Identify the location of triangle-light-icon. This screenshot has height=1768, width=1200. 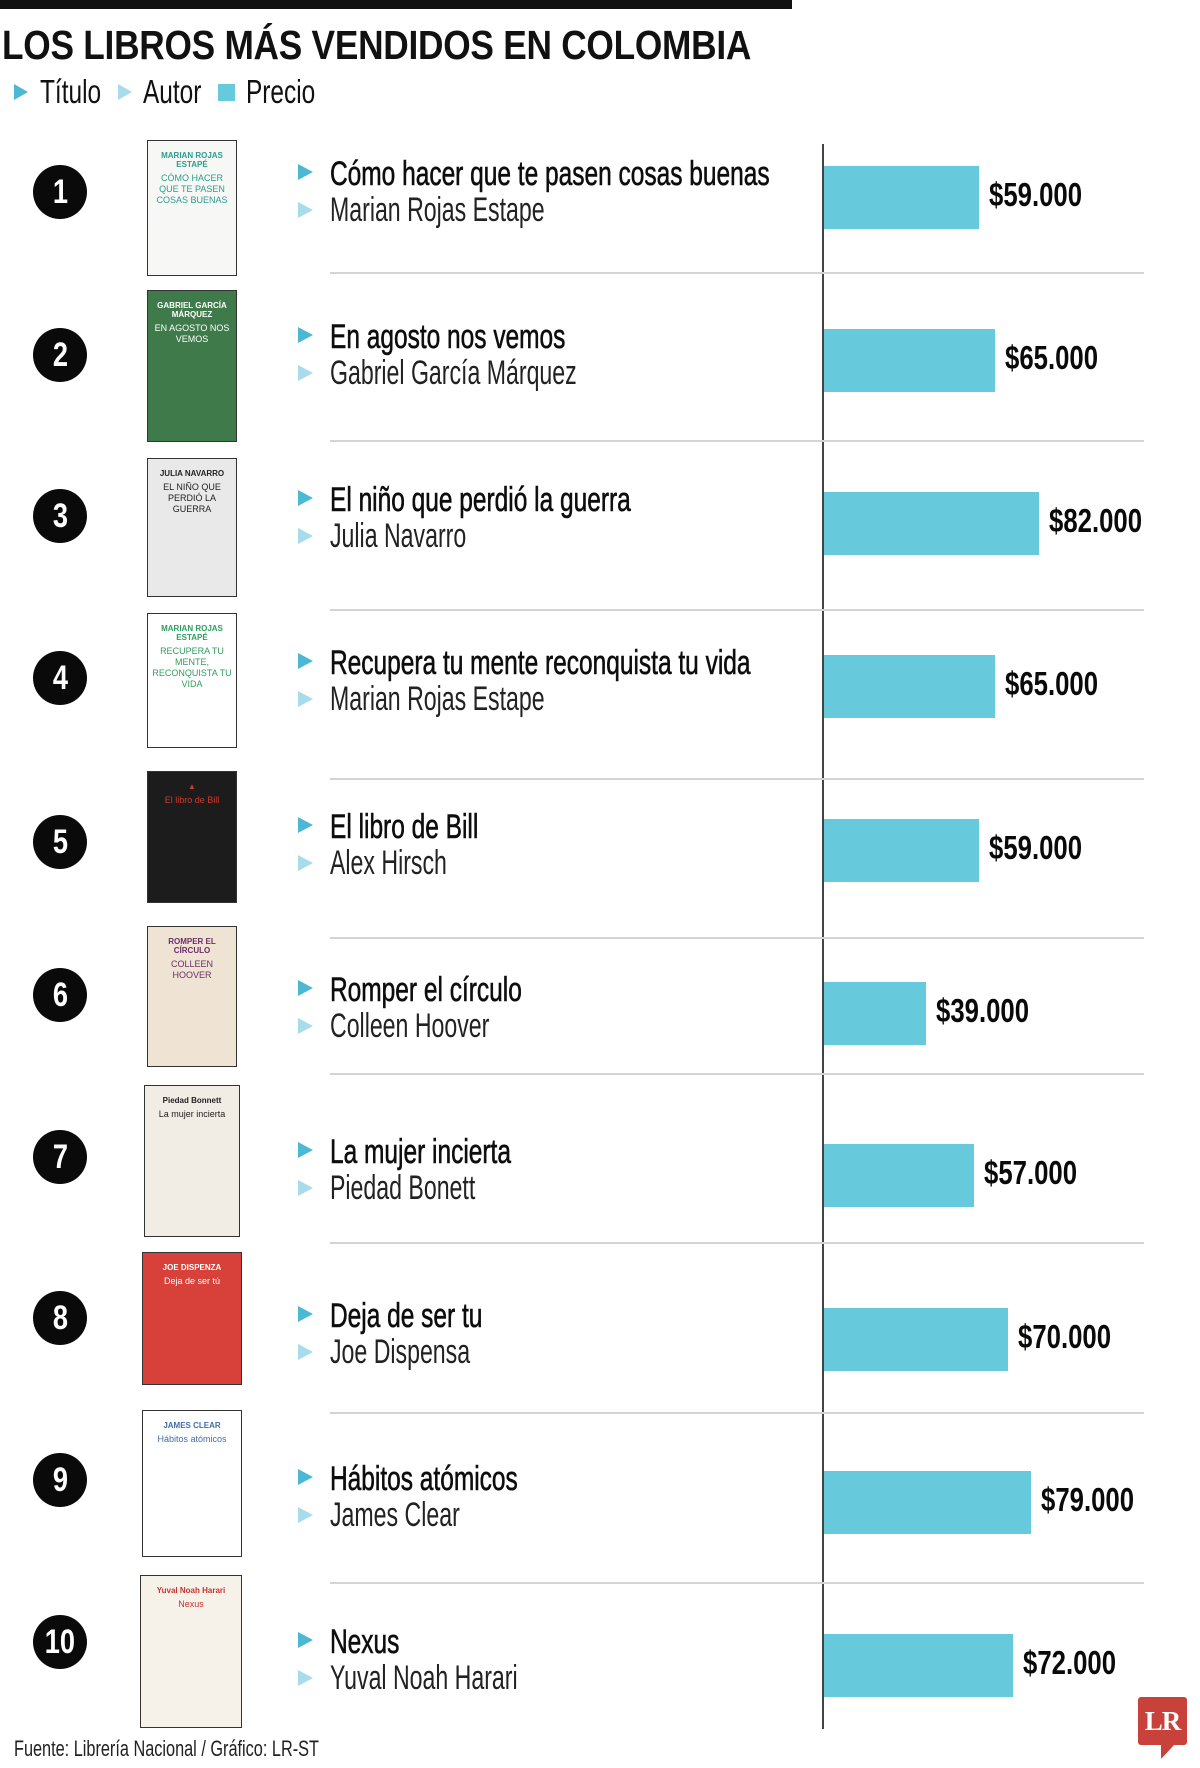
(125, 92).